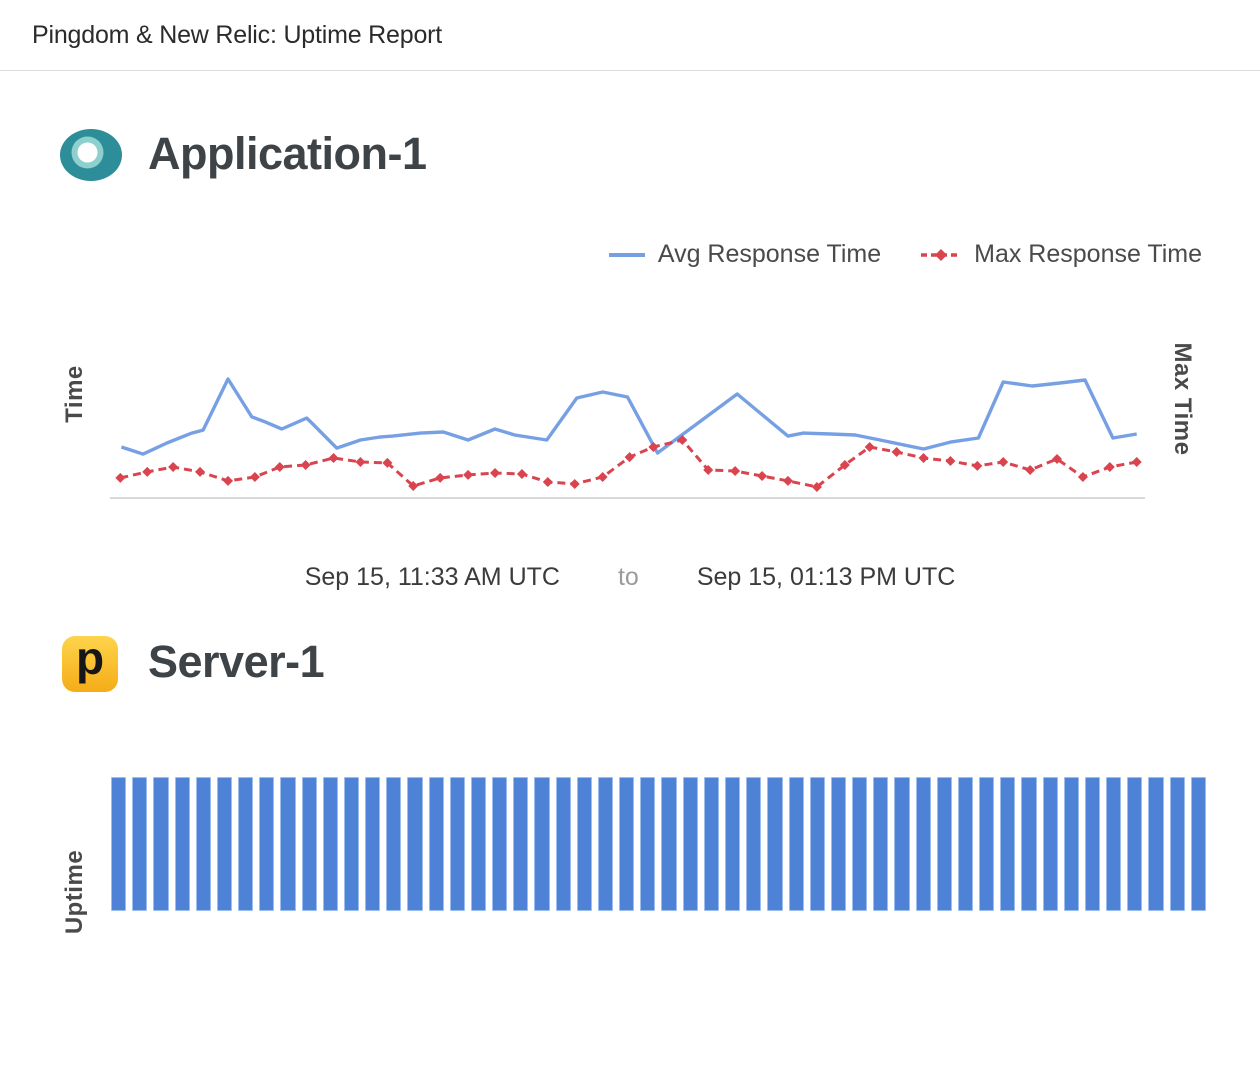  What do you see at coordinates (630, 35) in the screenshot?
I see `report-title-bar: Pingdom & New Relic: Uptime Report` at bounding box center [630, 35].